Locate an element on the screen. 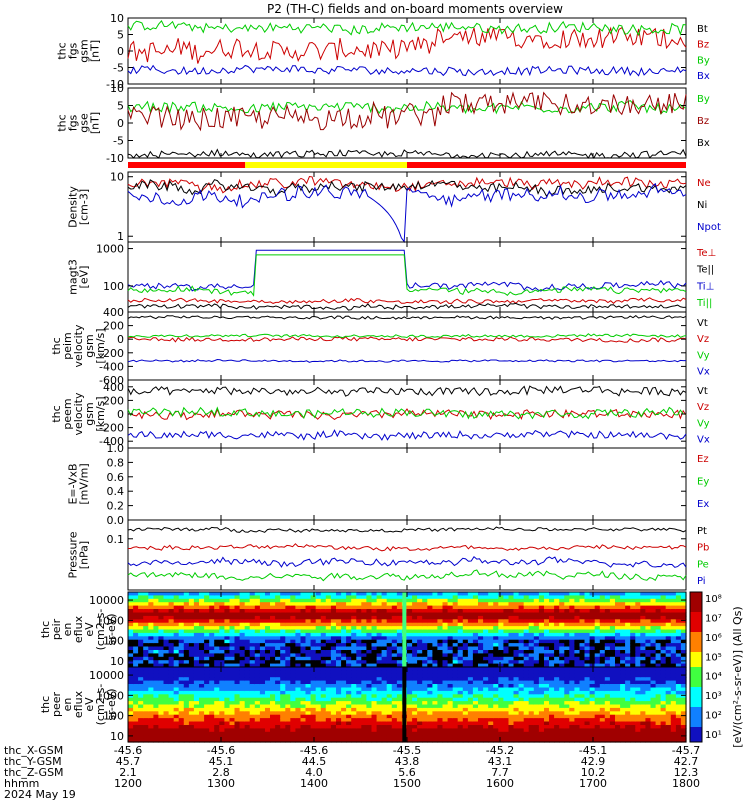 This screenshot has width=750, height=800. y-tick-label: 200 is located at coordinates (113, 326).